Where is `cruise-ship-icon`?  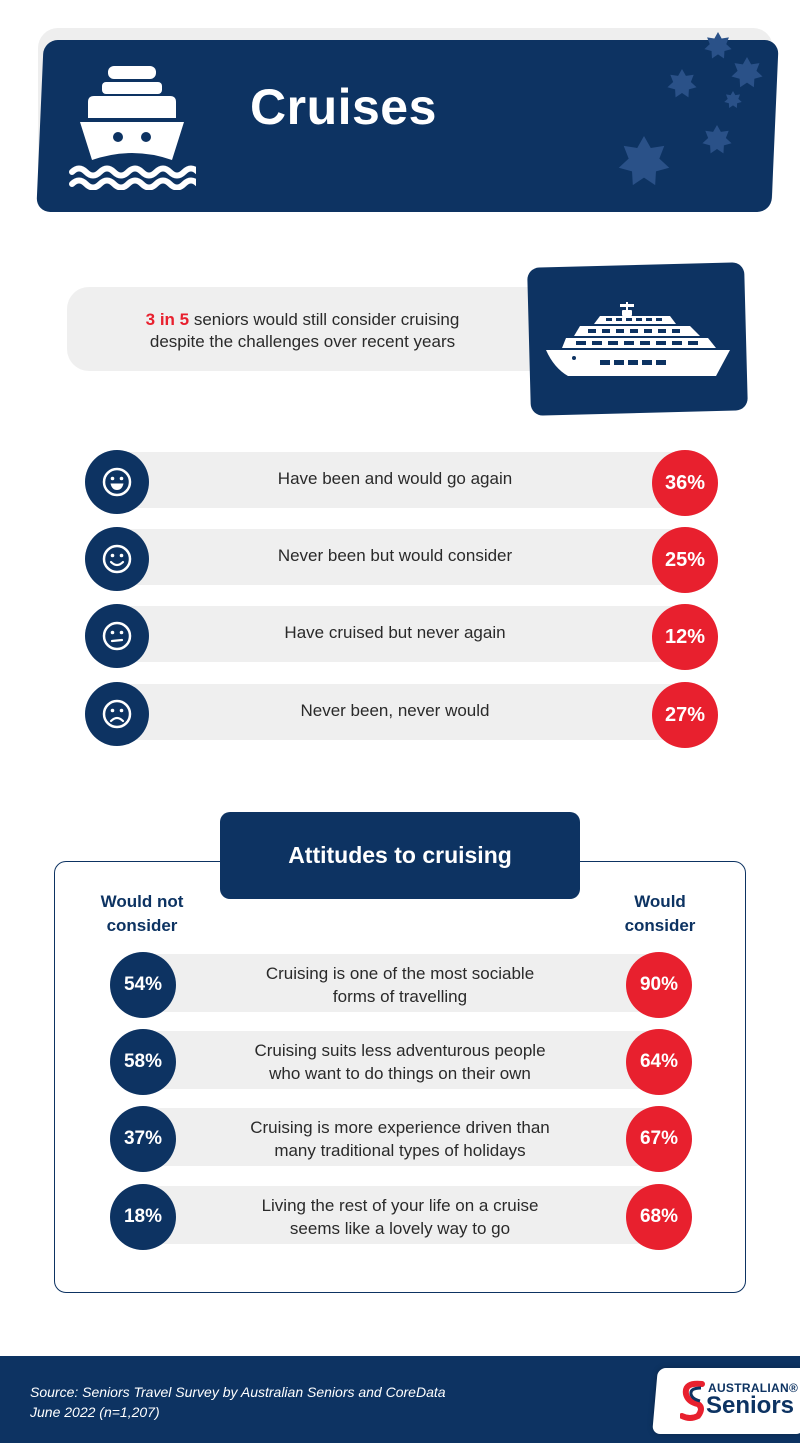 cruise-ship-icon is located at coordinates (132, 128).